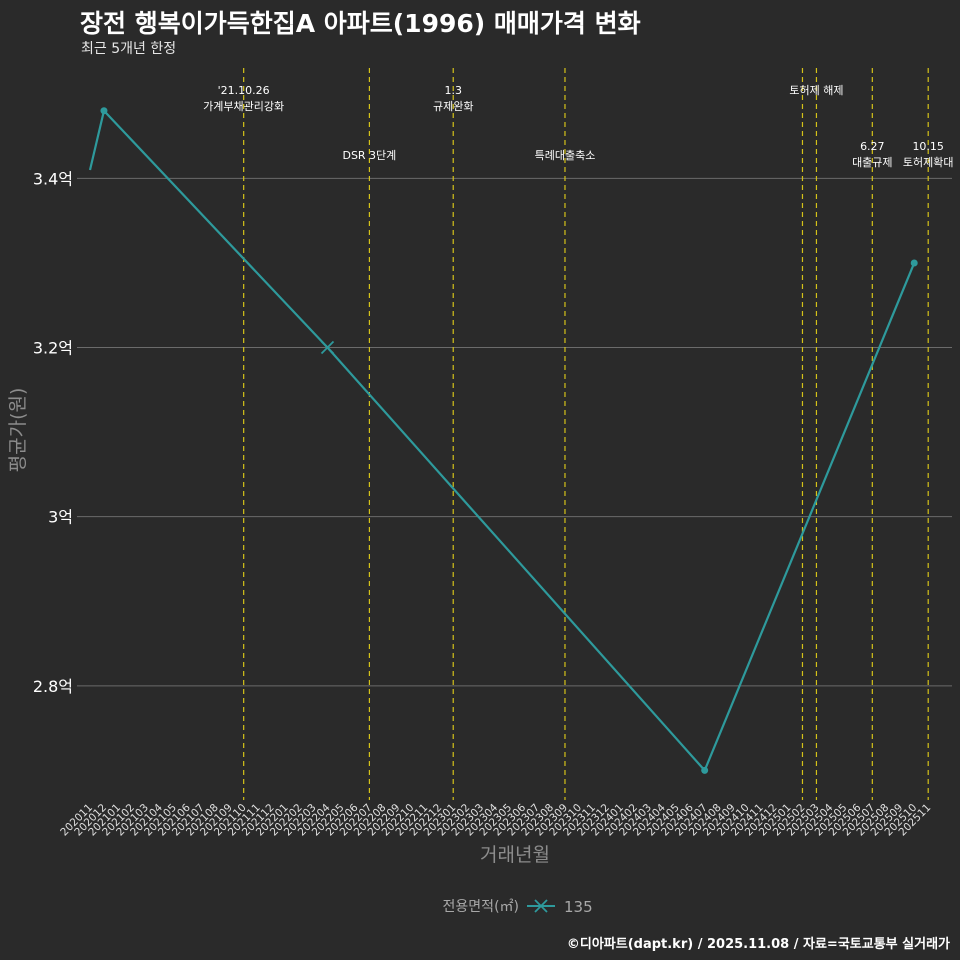 The image size is (960, 960). I want to click on y-tick-label: 3.2억, so click(53, 348).